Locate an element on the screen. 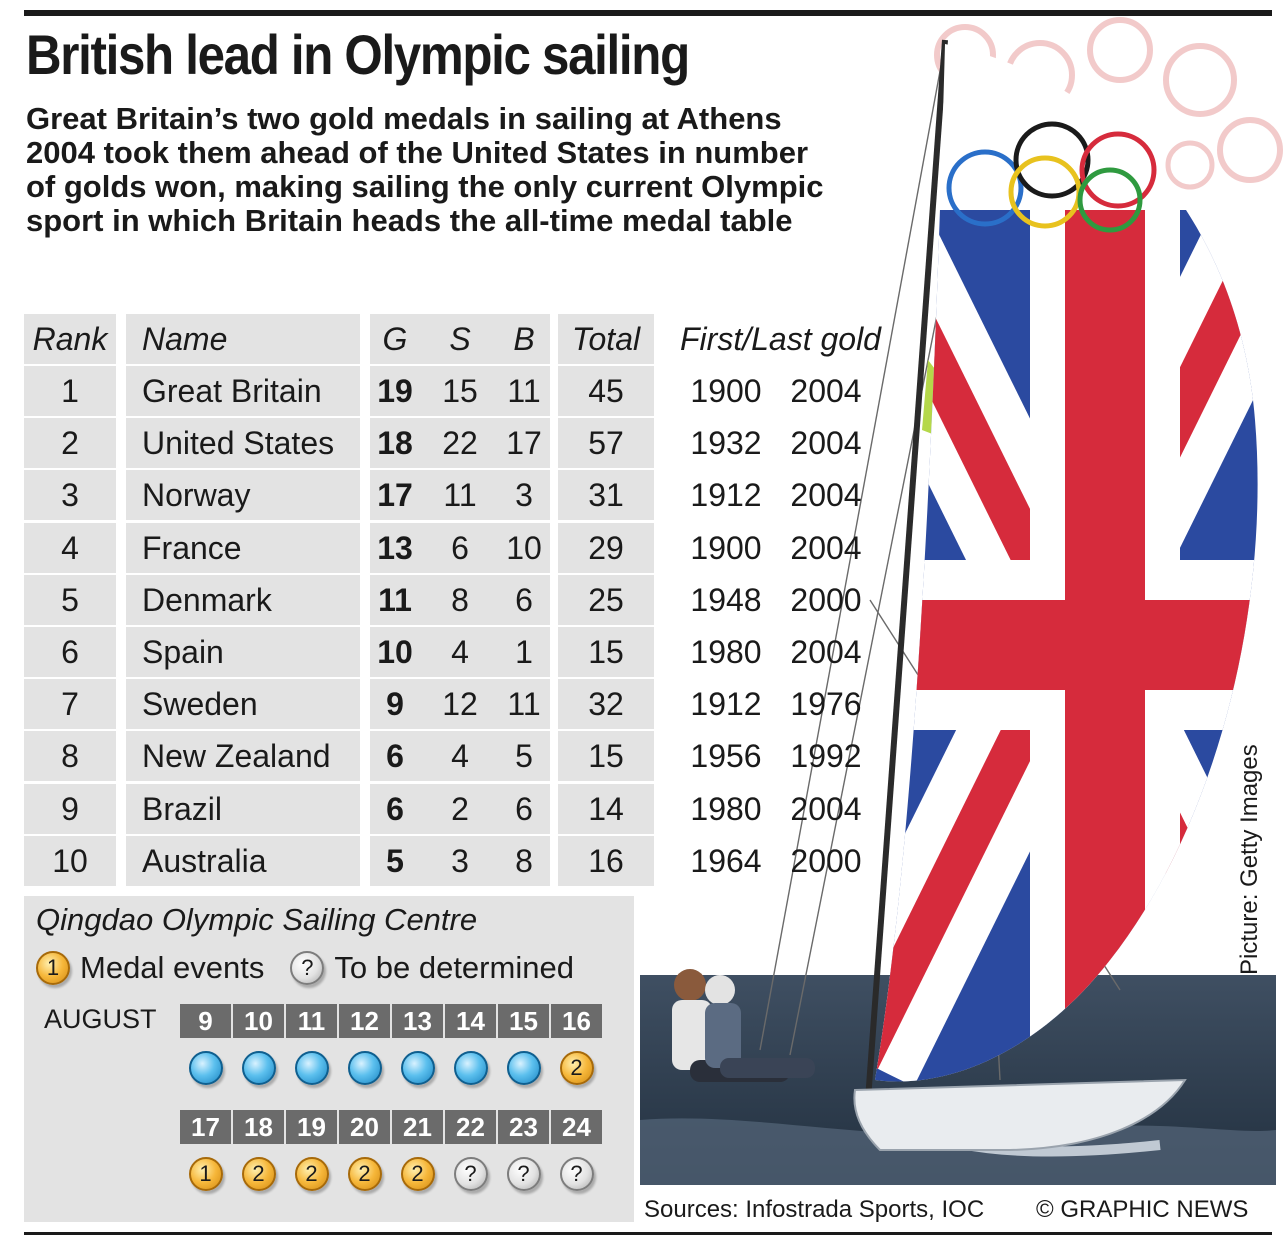  week2-days: 17 18 19 20 21 22 23 24 is located at coordinates (392, 1127).